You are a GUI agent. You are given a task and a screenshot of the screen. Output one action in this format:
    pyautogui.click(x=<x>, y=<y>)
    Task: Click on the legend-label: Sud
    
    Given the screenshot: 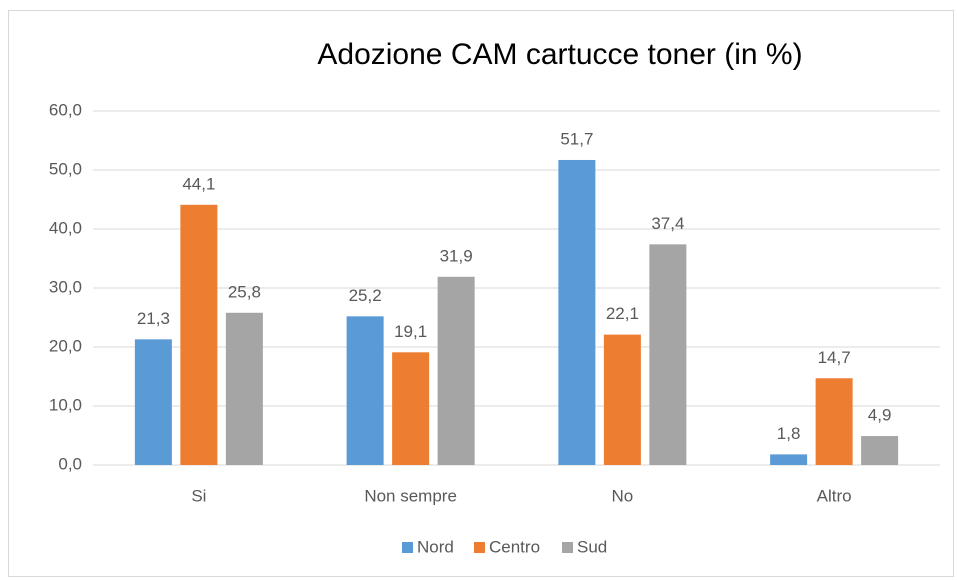 What is the action you would take?
    pyautogui.click(x=592, y=546)
    